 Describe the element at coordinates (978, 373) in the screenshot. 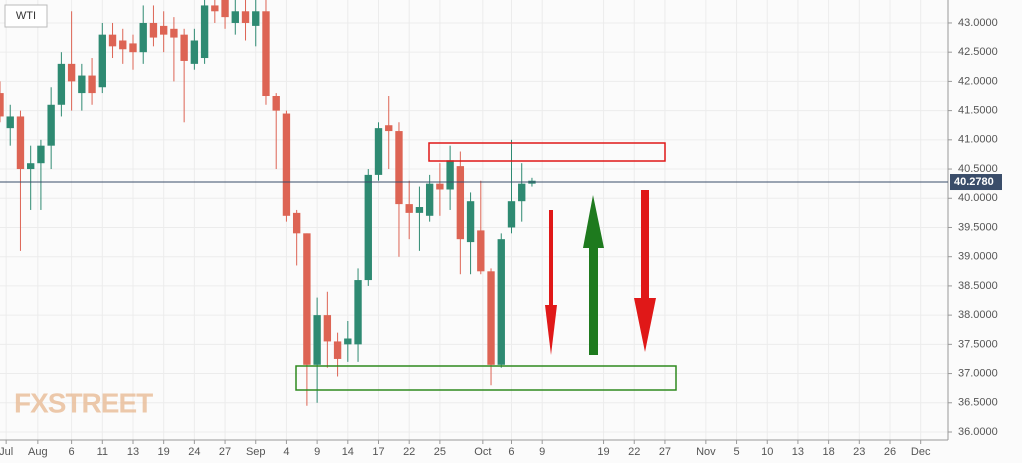

I see `y-tick-label: 37.0000` at that location.